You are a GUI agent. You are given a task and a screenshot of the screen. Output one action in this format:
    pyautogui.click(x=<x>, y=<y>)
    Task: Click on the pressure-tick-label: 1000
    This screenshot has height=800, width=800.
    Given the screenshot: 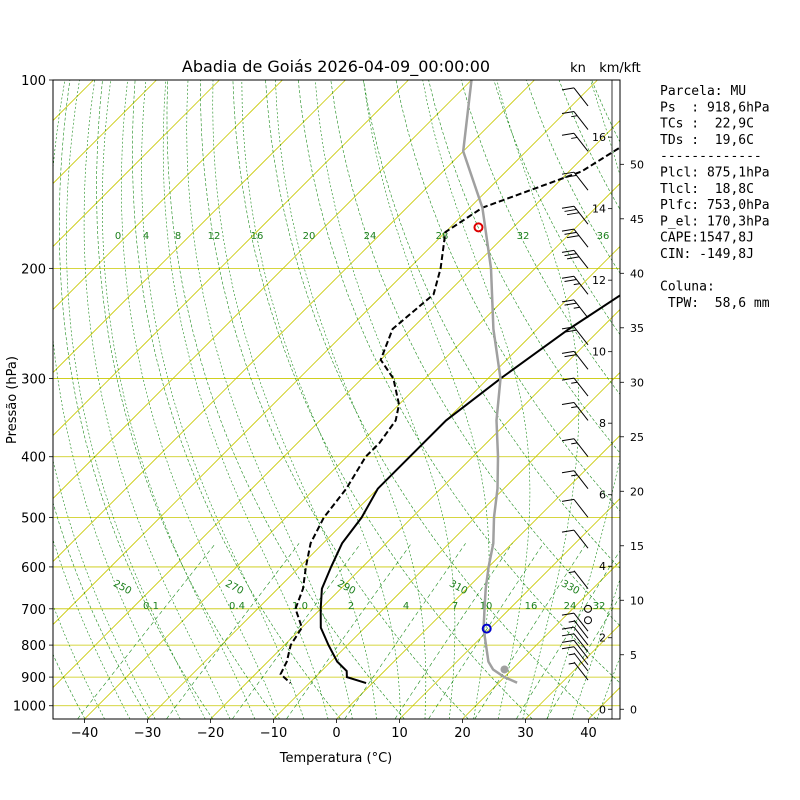 What is the action you would take?
    pyautogui.click(x=29, y=707)
    